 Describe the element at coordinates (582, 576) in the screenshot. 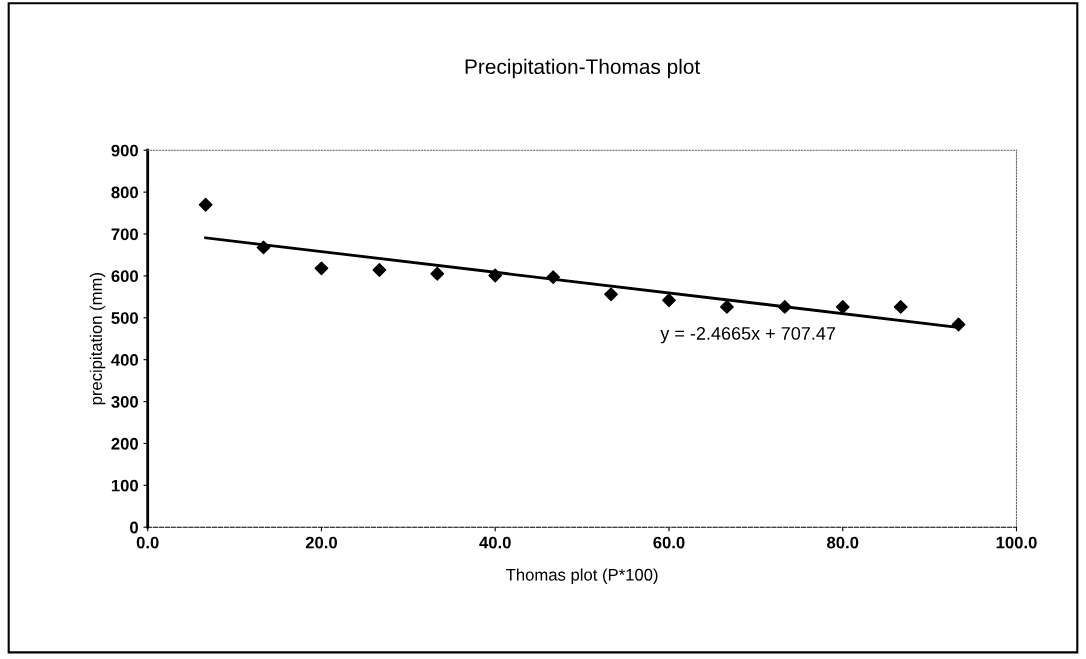

I see `x-axis-title: Thomas plot (P*100)` at that location.